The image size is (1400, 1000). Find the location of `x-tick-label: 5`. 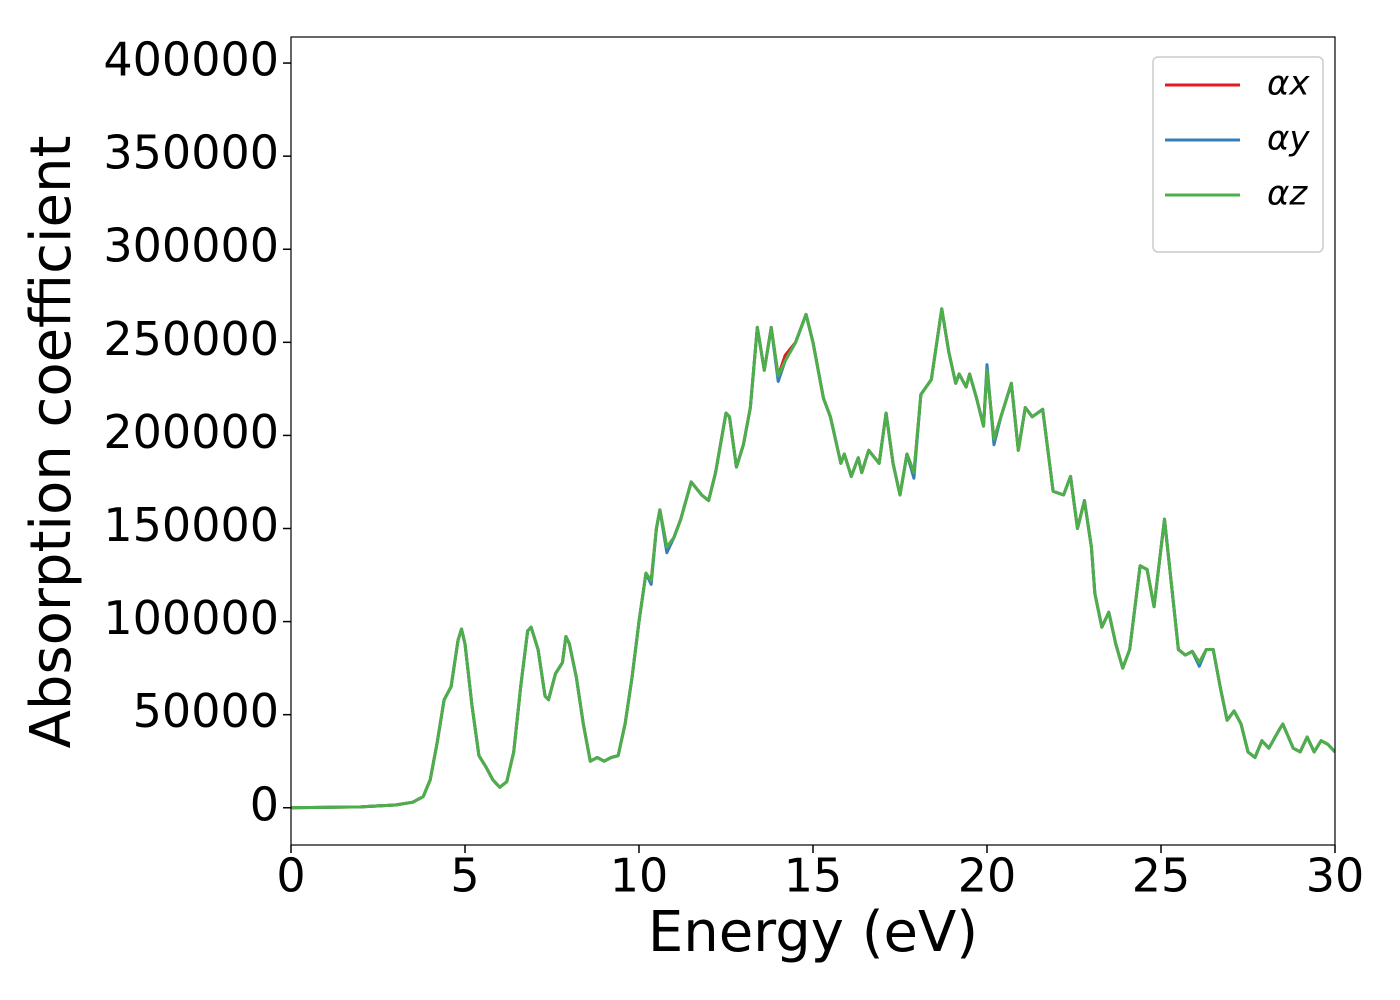

x-tick-label: 5 is located at coordinates (464, 876).